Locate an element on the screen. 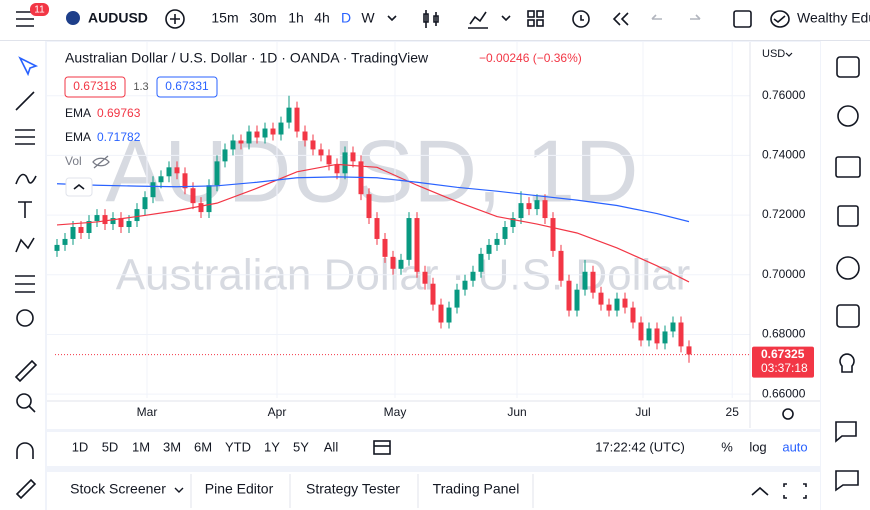  range-button: 6M is located at coordinates (203, 446).